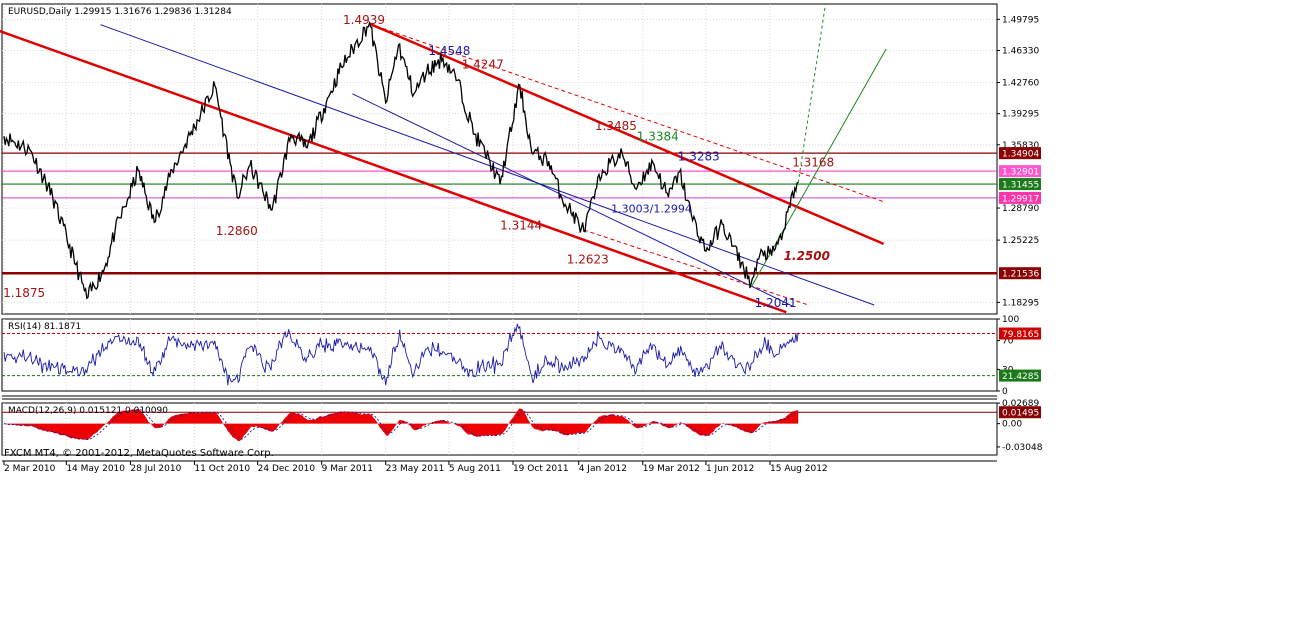 This screenshot has width=1291, height=636. Describe the element at coordinates (347, 469) in the screenshot. I see `date-tick-label: 9 Mar 2011` at that location.